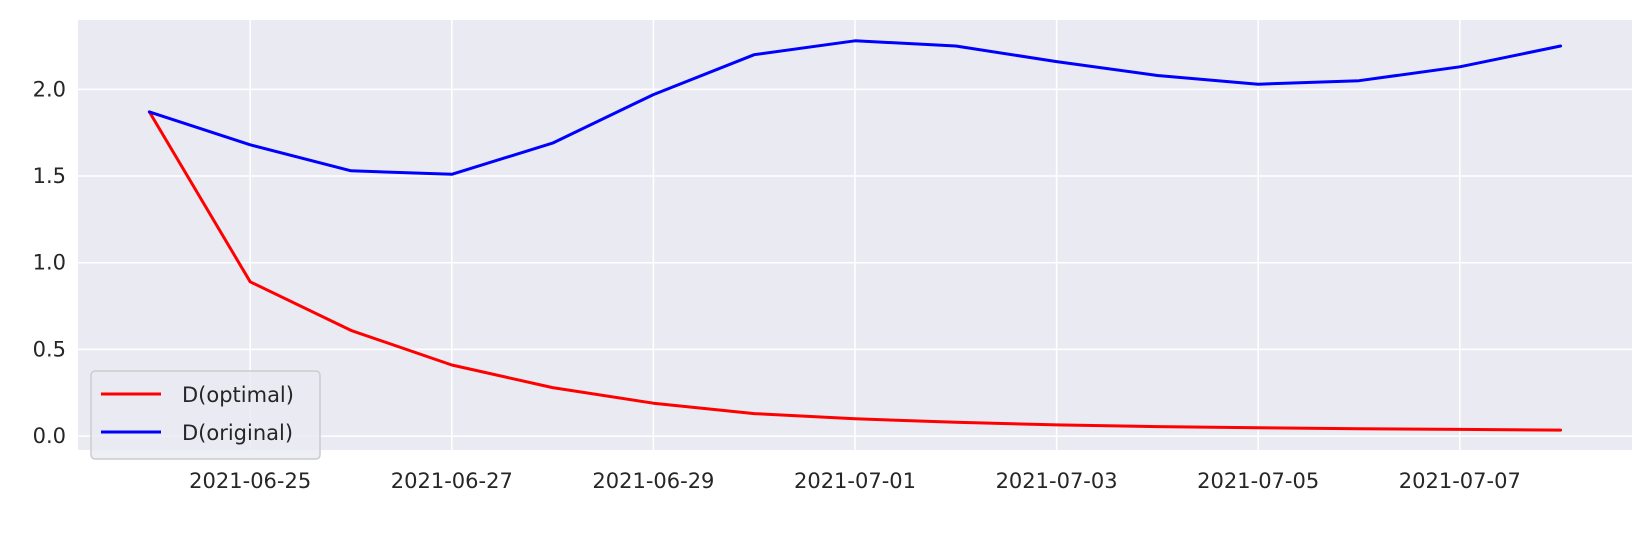 The height and width of the screenshot is (538, 1648). Describe the element at coordinates (49, 176) in the screenshot. I see `y-tick-label: 1.5` at that location.